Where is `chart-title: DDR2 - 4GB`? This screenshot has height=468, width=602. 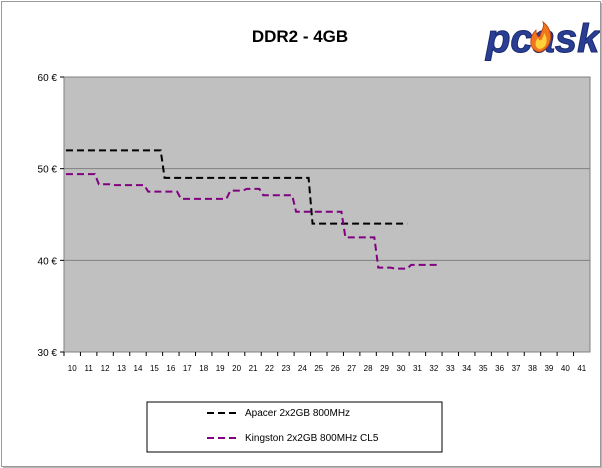
chart-title: DDR2 - 4GB is located at coordinates (300, 36).